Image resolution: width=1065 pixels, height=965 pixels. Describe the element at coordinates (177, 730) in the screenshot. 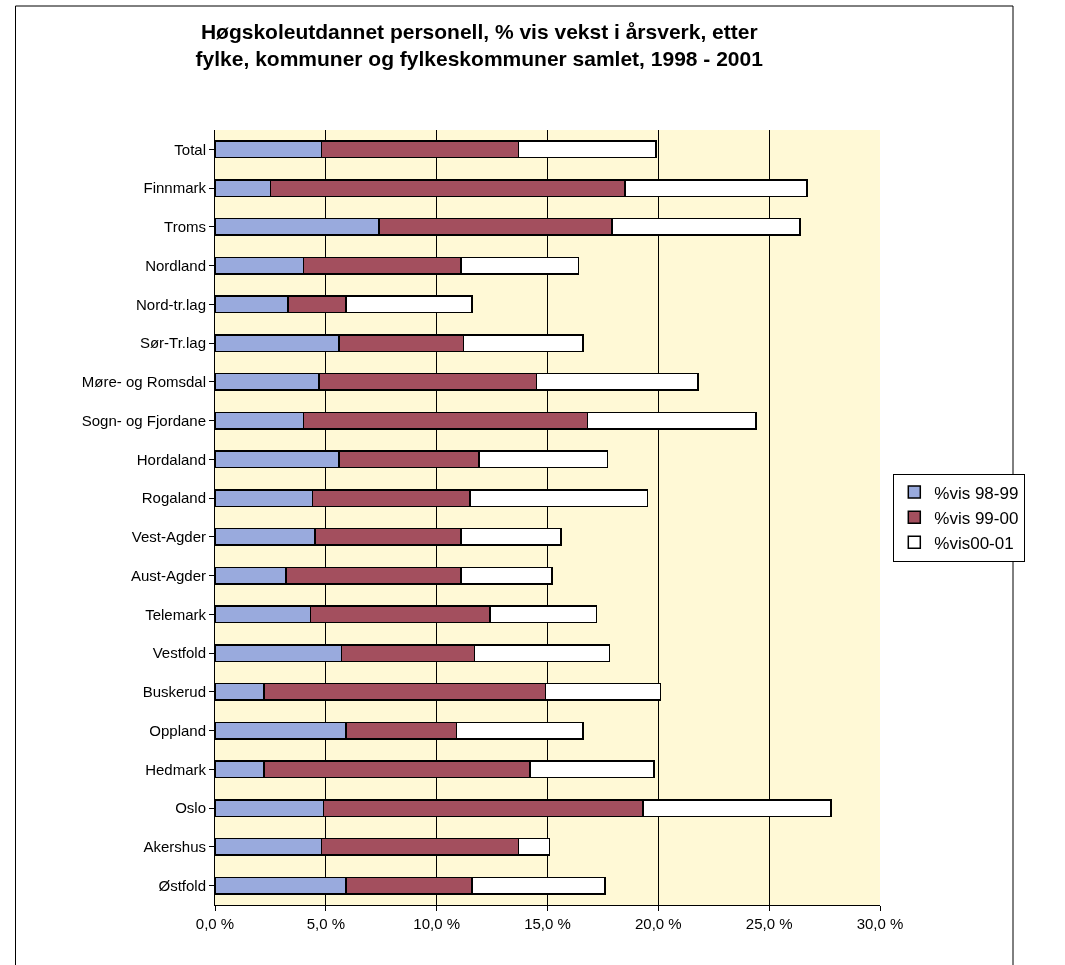

I see `y-tick-label: Oppland` at that location.